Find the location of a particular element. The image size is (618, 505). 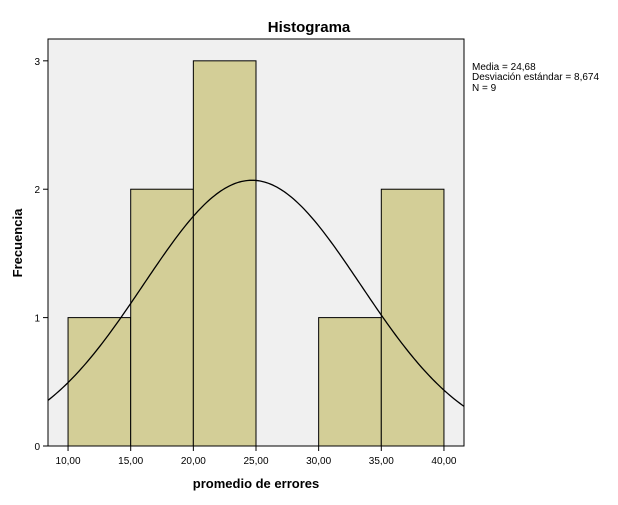

stats-std: Desviación estándar = 8,674 is located at coordinates (535, 77).